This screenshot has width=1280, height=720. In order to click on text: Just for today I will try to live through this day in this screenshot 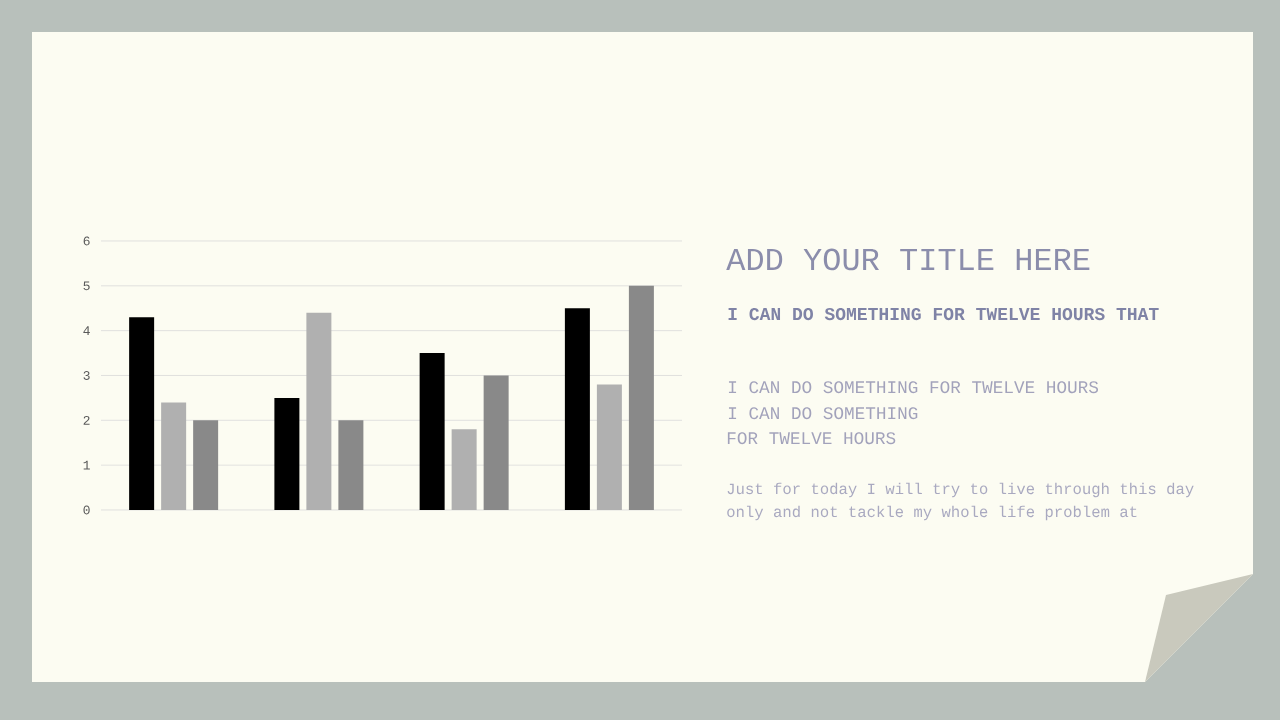, I will do `click(960, 490)`.